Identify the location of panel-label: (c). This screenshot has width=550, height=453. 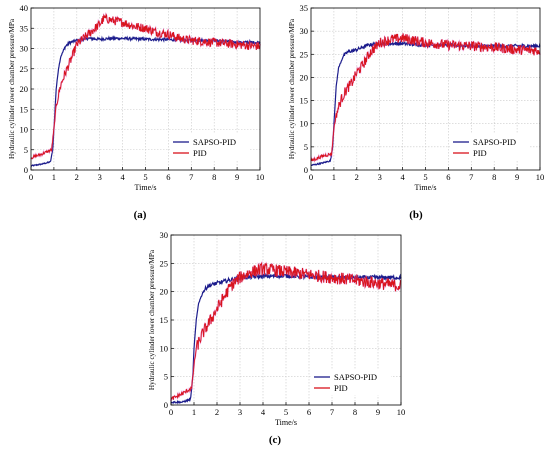
(275, 440).